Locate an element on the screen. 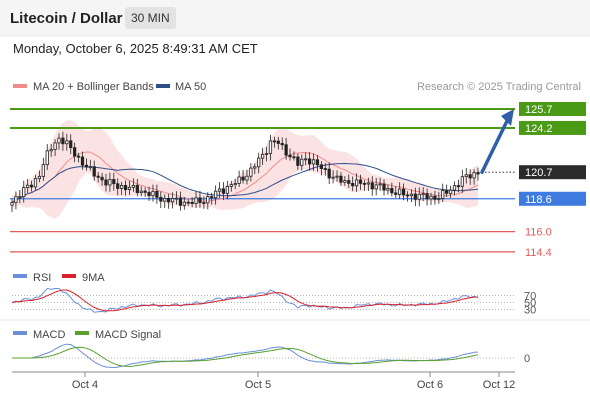 The width and height of the screenshot is (590, 400). credit-label: Research © 2025 Trading Central is located at coordinates (499, 87).